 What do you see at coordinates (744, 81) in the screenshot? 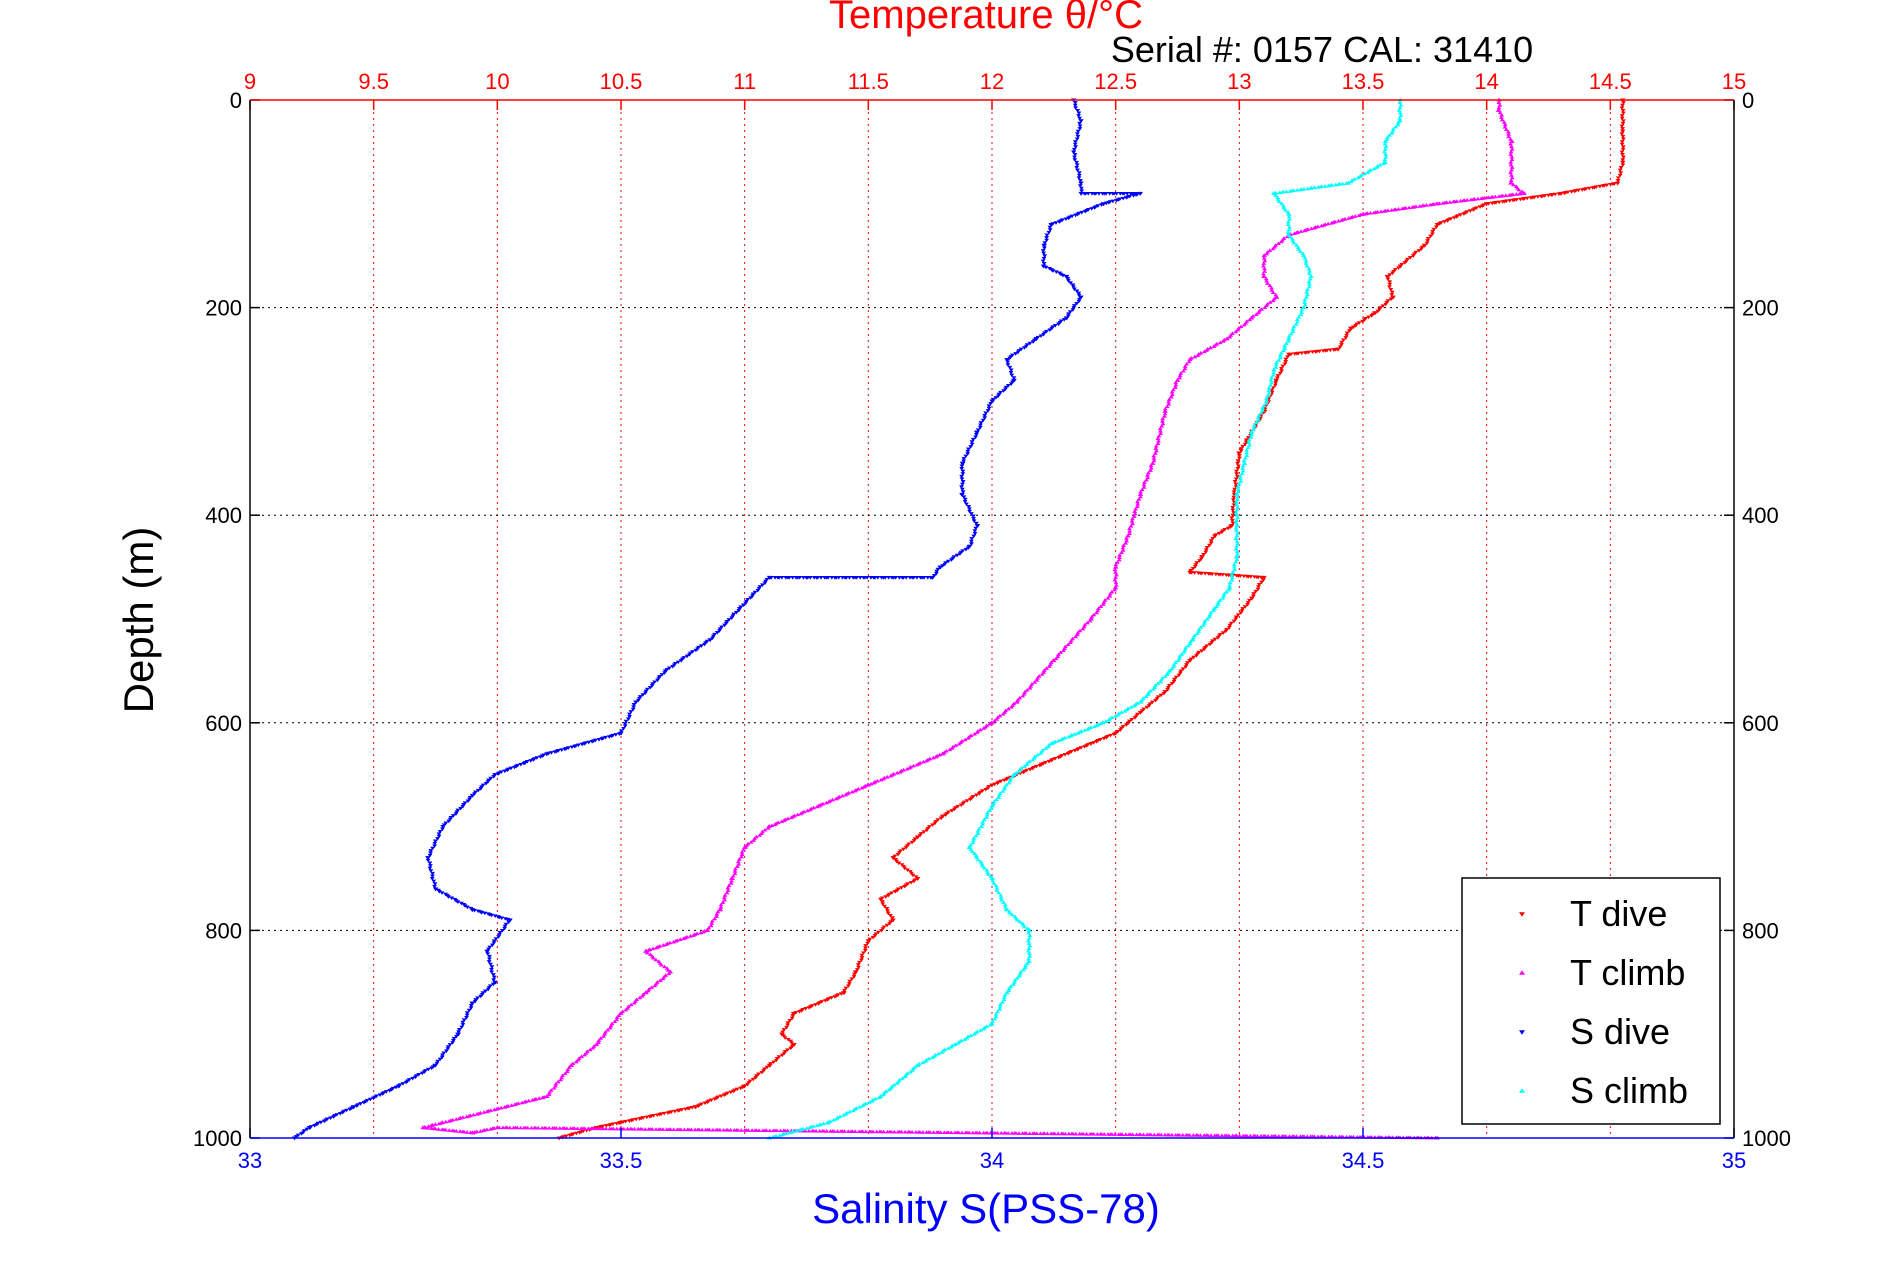
I see `temp-tick-label: 11` at bounding box center [744, 81].